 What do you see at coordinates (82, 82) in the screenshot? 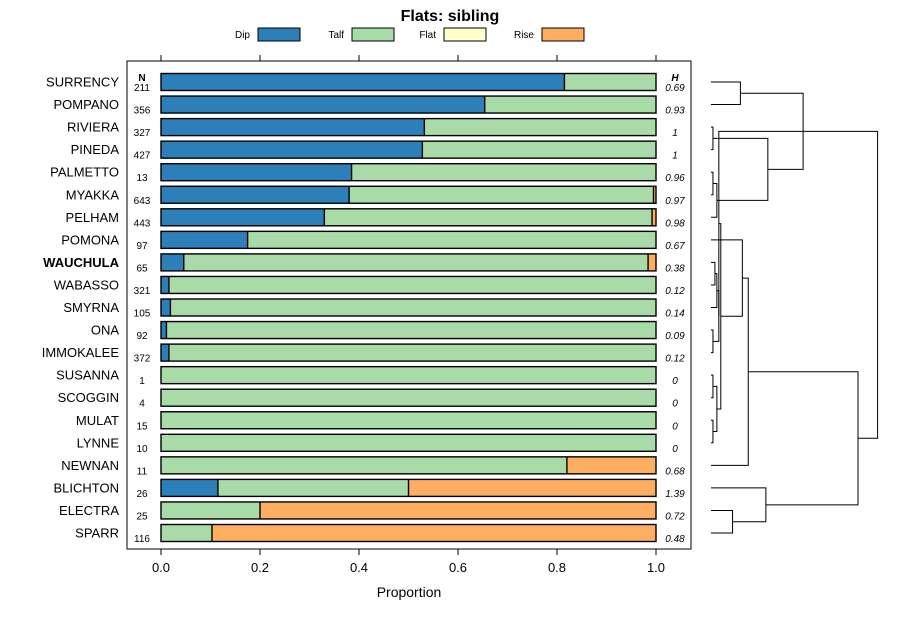
I see `row-label: SURRENCY` at bounding box center [82, 82].